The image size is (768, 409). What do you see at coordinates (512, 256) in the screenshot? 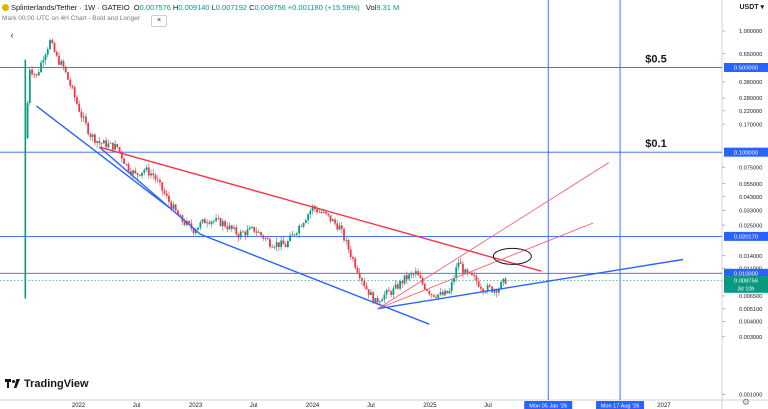
I see `ellipse-annotation` at bounding box center [512, 256].